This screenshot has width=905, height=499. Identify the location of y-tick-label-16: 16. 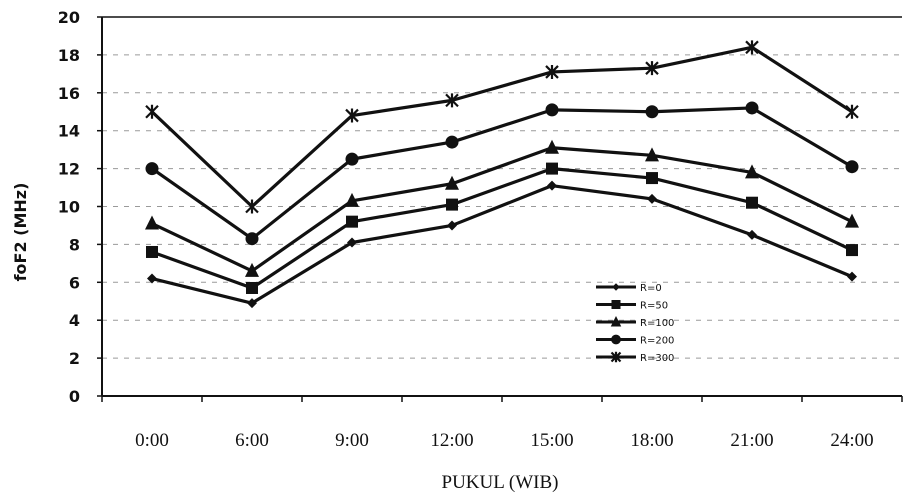
(69, 93).